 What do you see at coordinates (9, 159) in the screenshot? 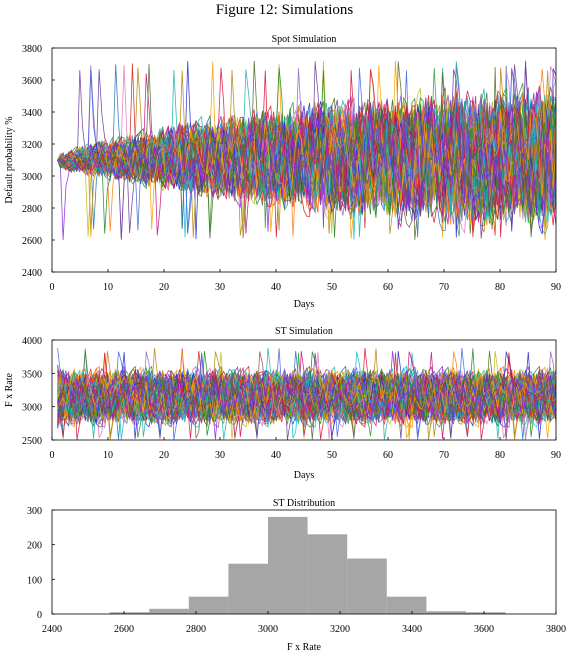
I see `y-axis-label: Default probability %` at bounding box center [9, 159].